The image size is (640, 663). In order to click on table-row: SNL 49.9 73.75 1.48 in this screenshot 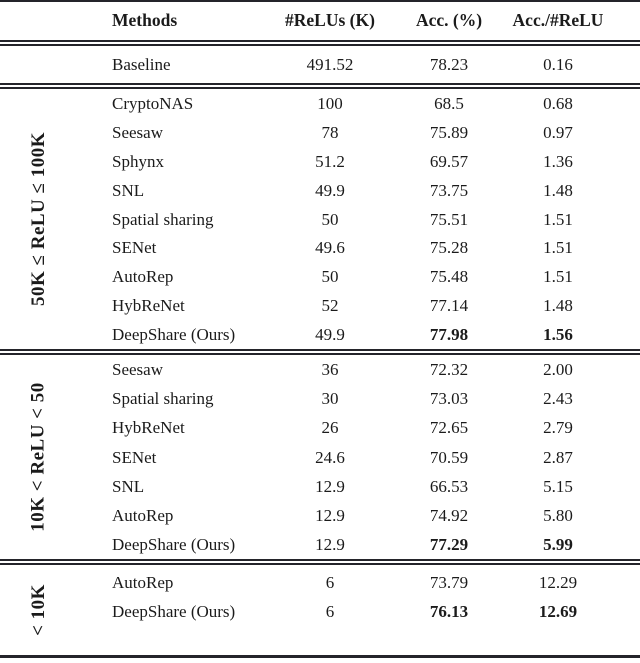, I will do `click(365, 190)`.